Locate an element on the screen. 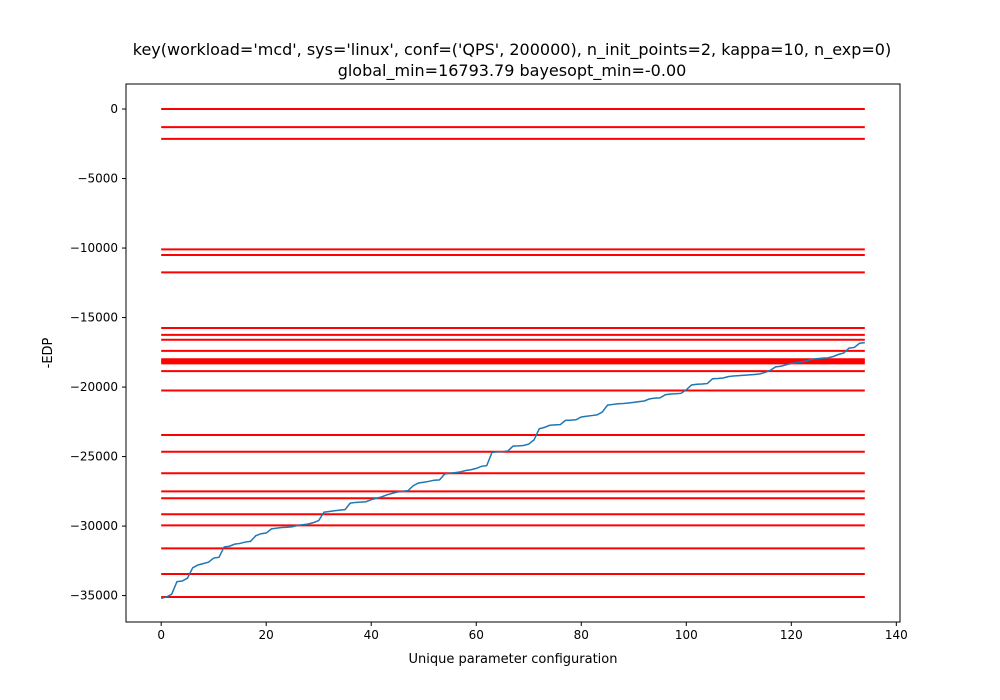 The width and height of the screenshot is (1000, 700). y-axis-label: -EDP is located at coordinates (48, 352).